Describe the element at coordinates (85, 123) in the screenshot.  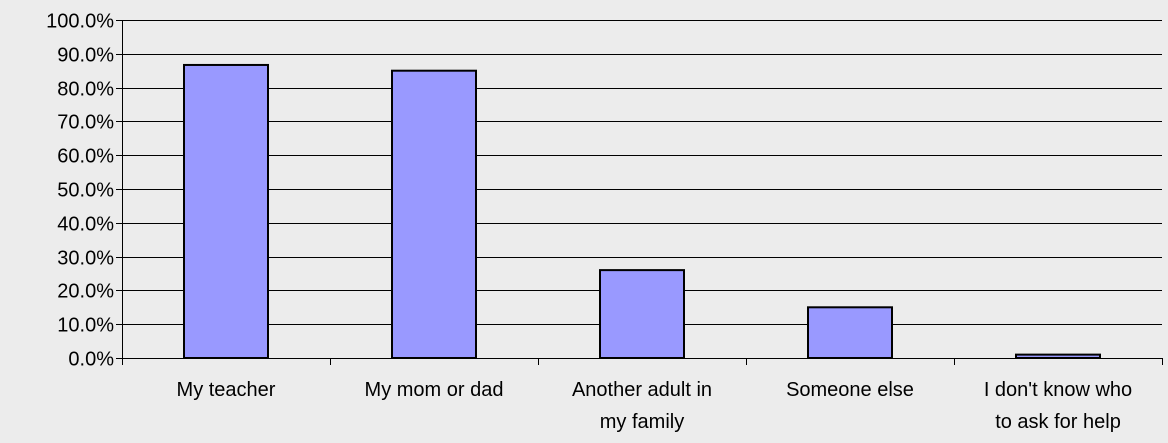
I see `y-tick-label: 70.0%` at that location.